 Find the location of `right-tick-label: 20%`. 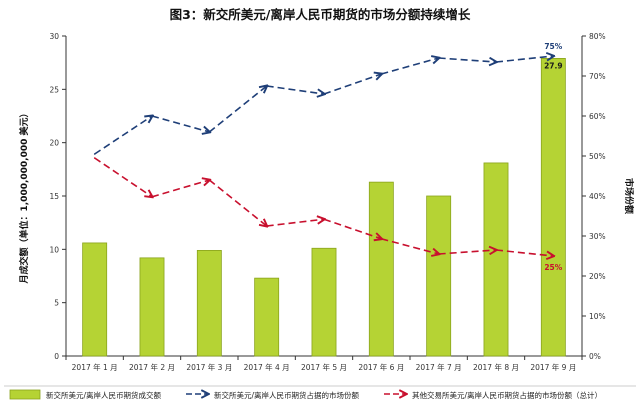

right-tick-label: 20% is located at coordinates (597, 276).